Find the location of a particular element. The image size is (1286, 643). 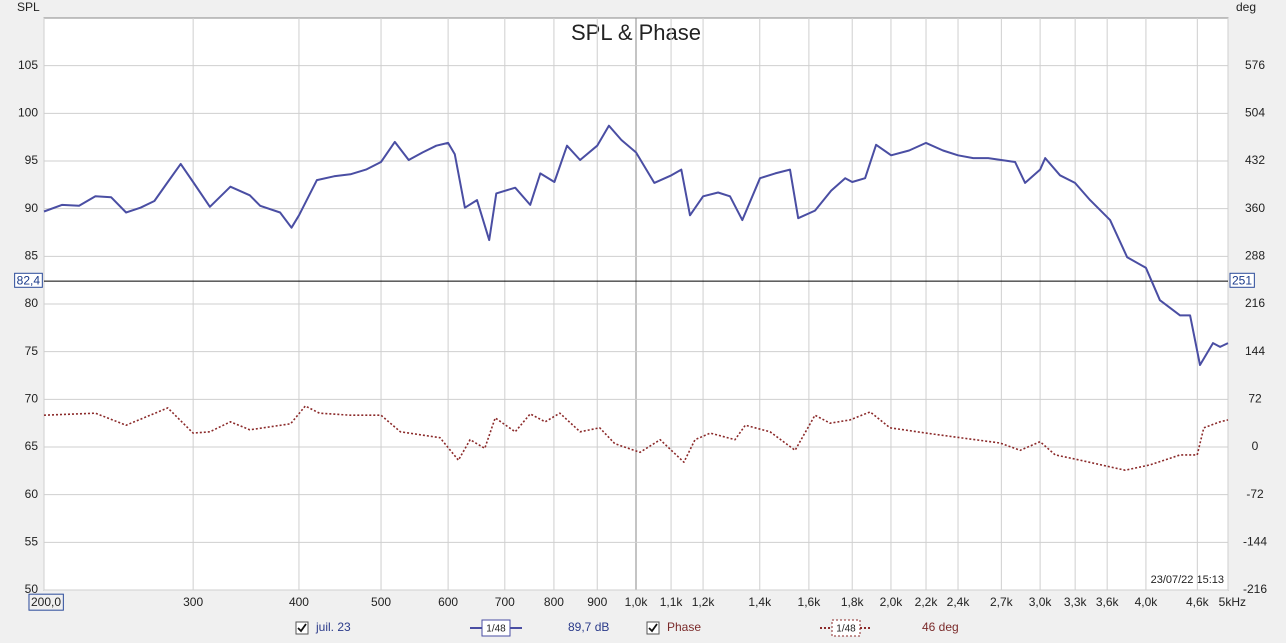

x-tick-label: 3,0k is located at coordinates (1041, 602).